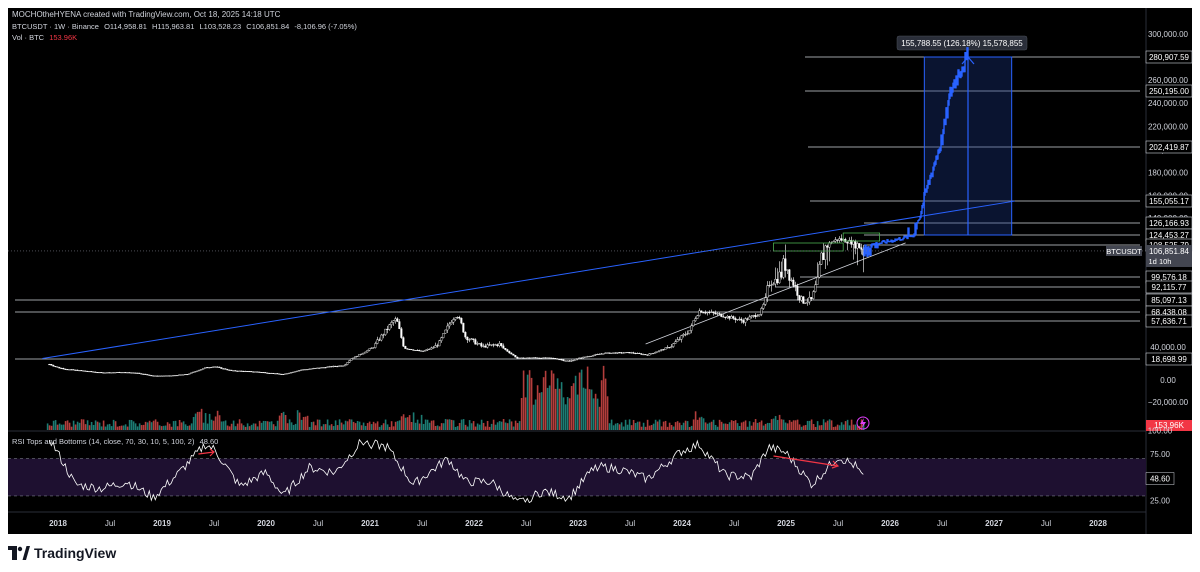  What do you see at coordinates (268, 26) in the screenshot?
I see `close-value: C106,851.84` at bounding box center [268, 26].